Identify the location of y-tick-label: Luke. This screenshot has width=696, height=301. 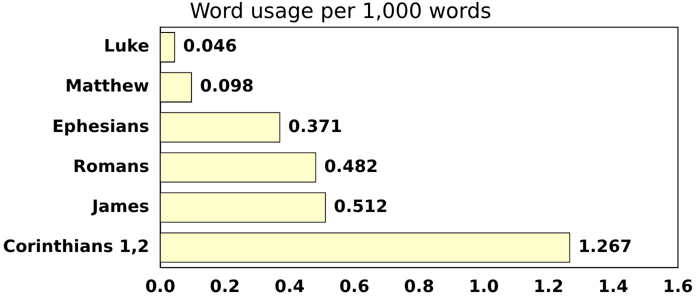
(127, 46).